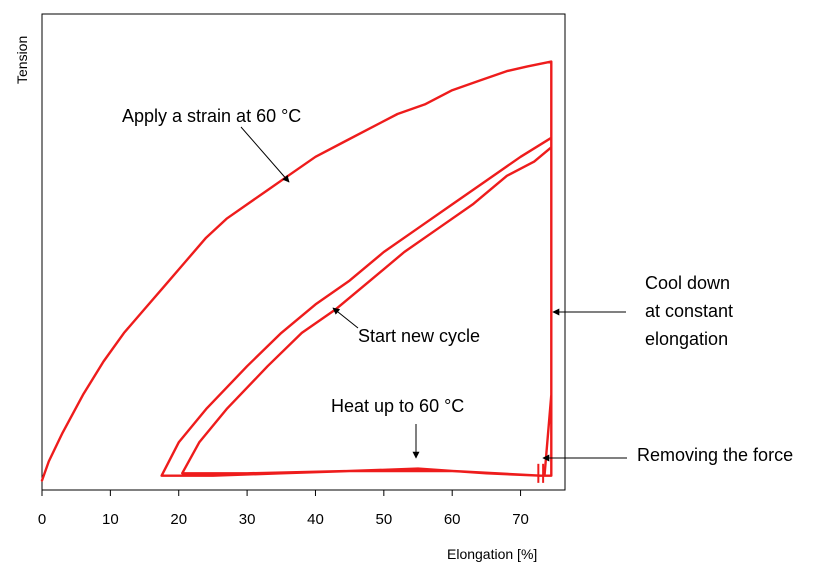 Image resolution: width=838 pixels, height=572 pixels. What do you see at coordinates (715, 455) in the screenshot?
I see `annotation-removing-force: Removing the force` at bounding box center [715, 455].